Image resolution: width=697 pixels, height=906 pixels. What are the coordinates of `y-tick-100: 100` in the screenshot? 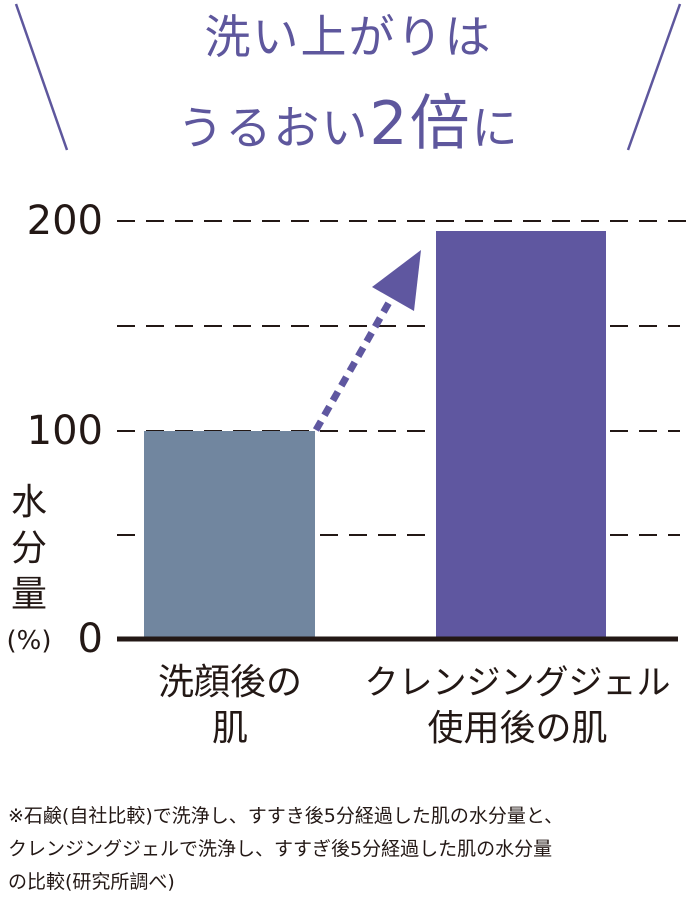 It's located at (64, 431).